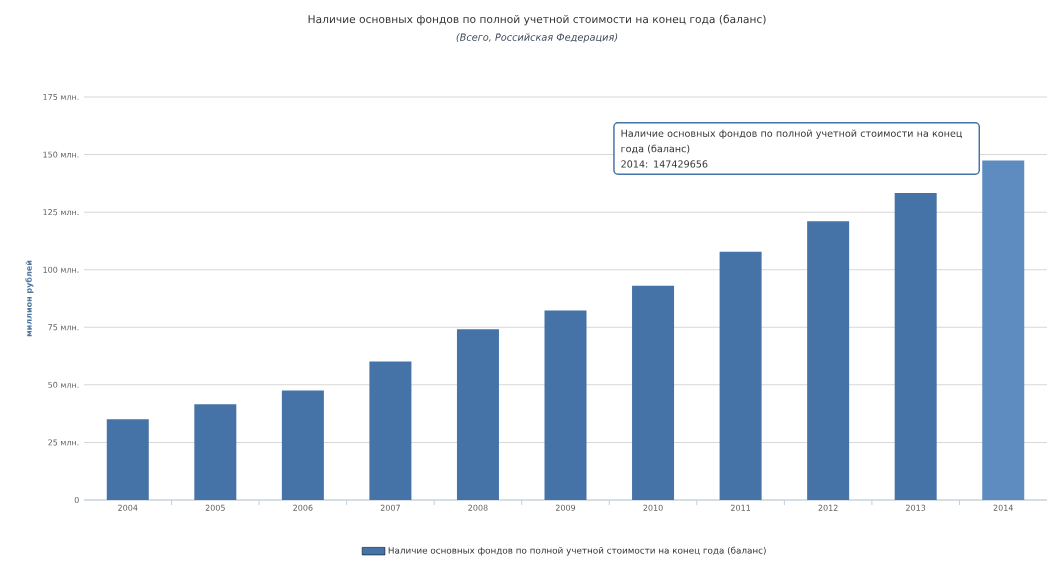 The width and height of the screenshot is (1049, 568). I want to click on x-tick-label: 2006, so click(303, 507).